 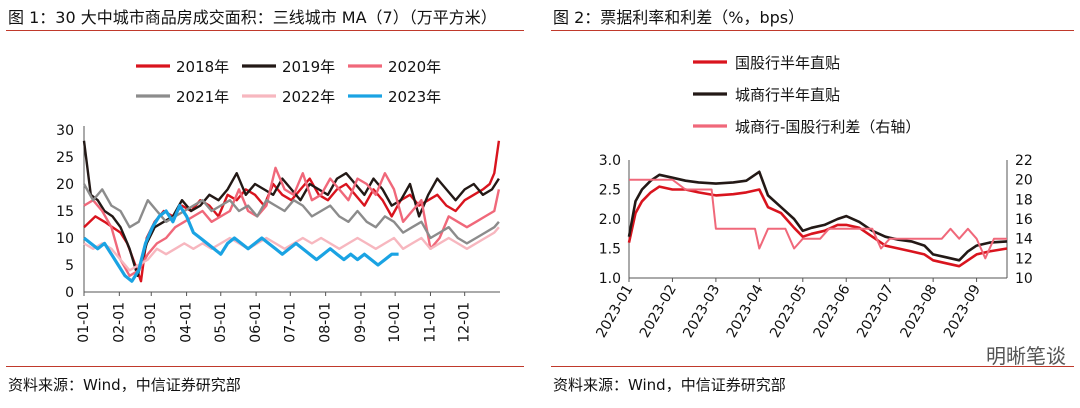 I want to click on right-source-note: 资料来源：Wind，中信证券研究部, so click(x=669, y=385).